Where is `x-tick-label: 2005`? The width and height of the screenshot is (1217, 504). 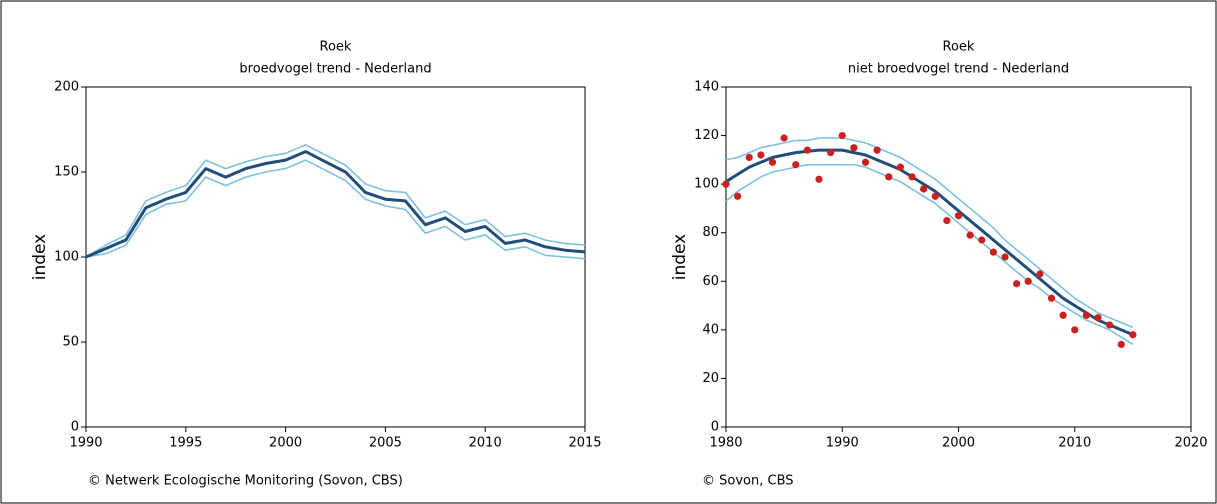 x-tick-label: 2005 is located at coordinates (385, 443).